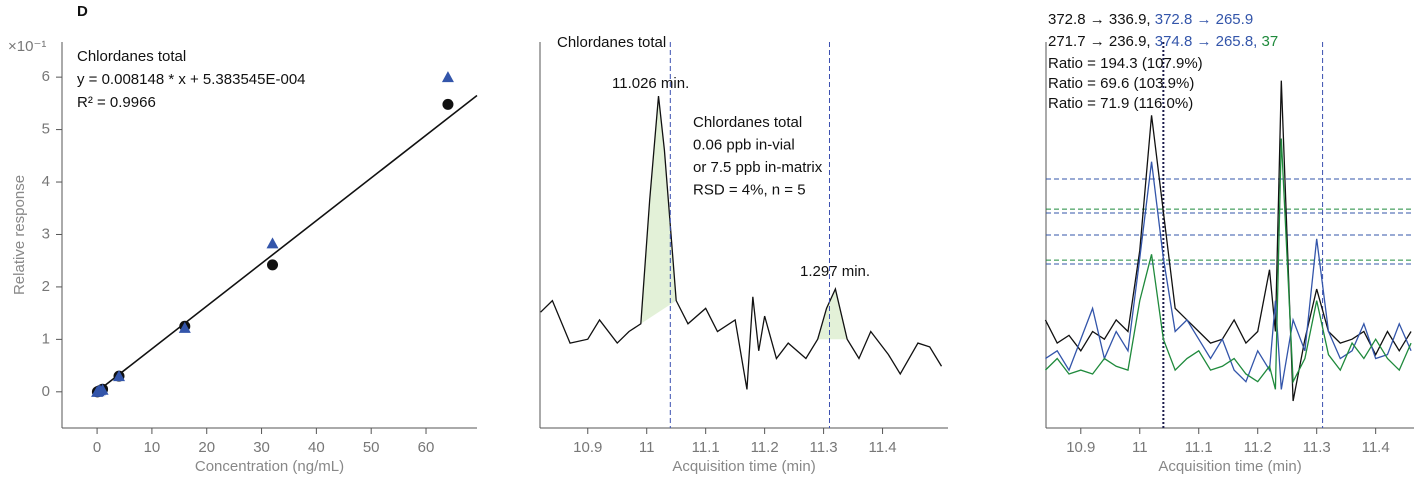 This screenshot has height=480, width=1415. I want to click on x-tick-label: 0, so click(97, 447).